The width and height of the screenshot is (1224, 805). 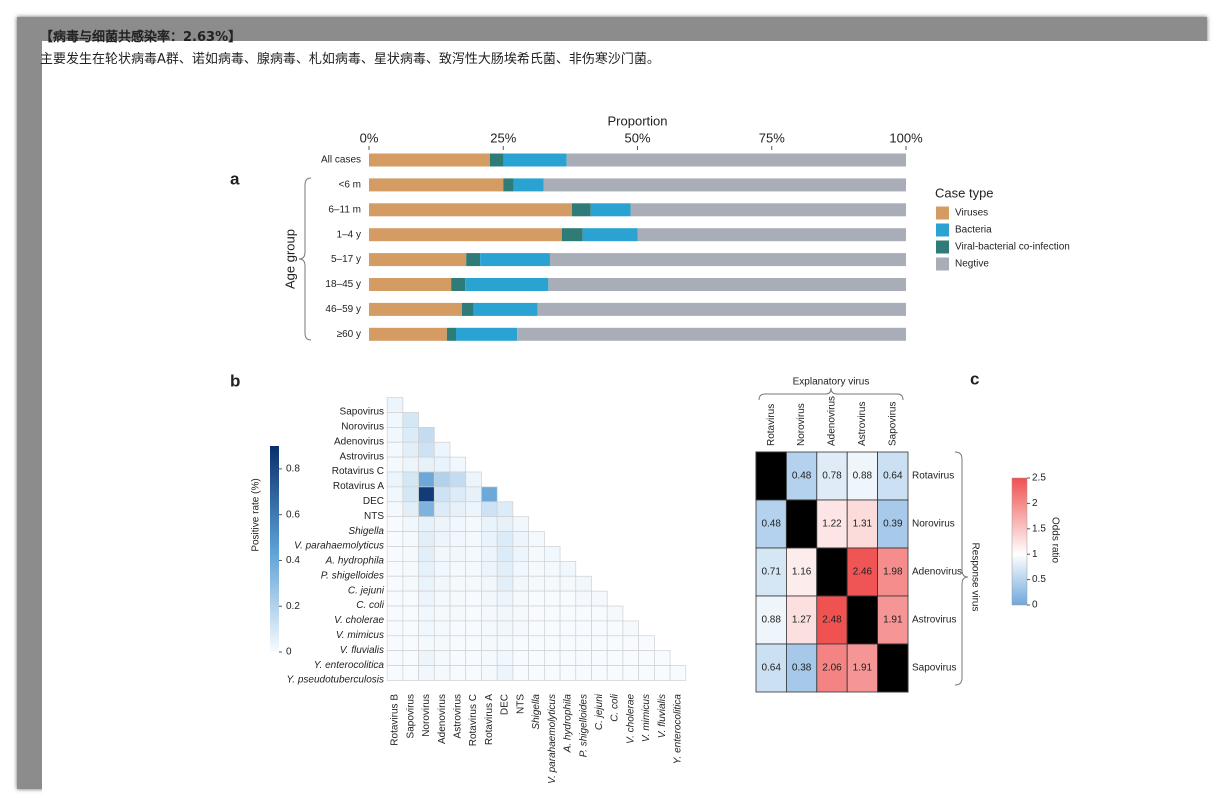 What do you see at coordinates (934, 620) in the screenshot?
I see `row-label: Astrovirus` at bounding box center [934, 620].